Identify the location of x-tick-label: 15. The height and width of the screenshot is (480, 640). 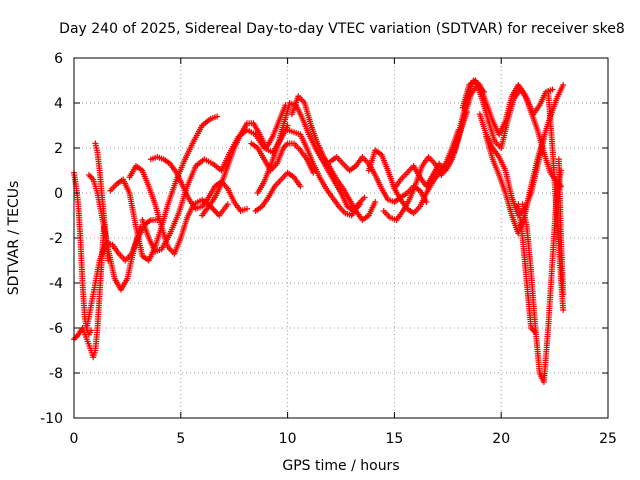
(394, 439).